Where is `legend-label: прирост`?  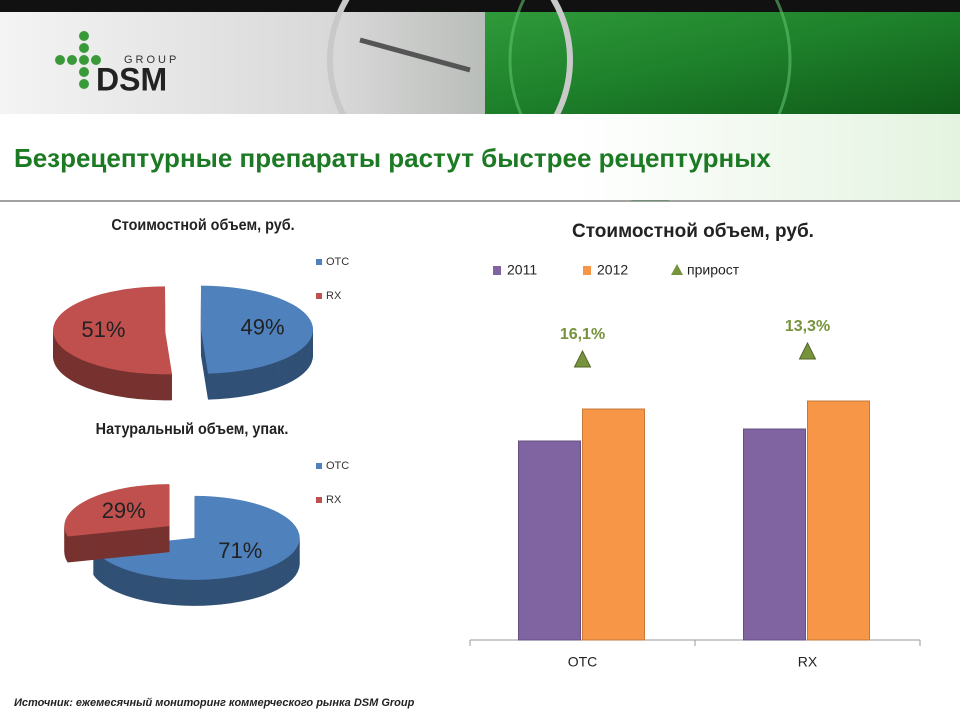 legend-label: прирост is located at coordinates (713, 270).